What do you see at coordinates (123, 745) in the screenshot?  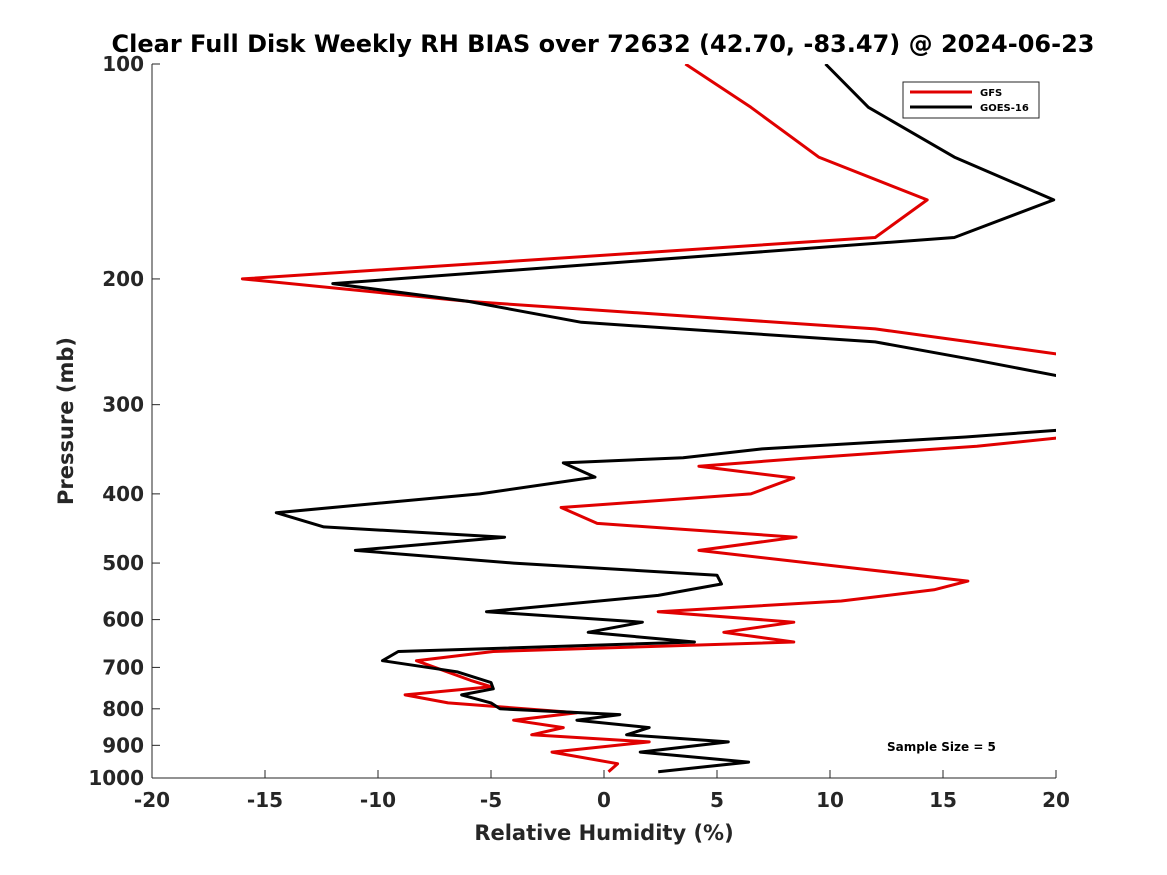 I see `y-tick-label: 900` at bounding box center [123, 745].